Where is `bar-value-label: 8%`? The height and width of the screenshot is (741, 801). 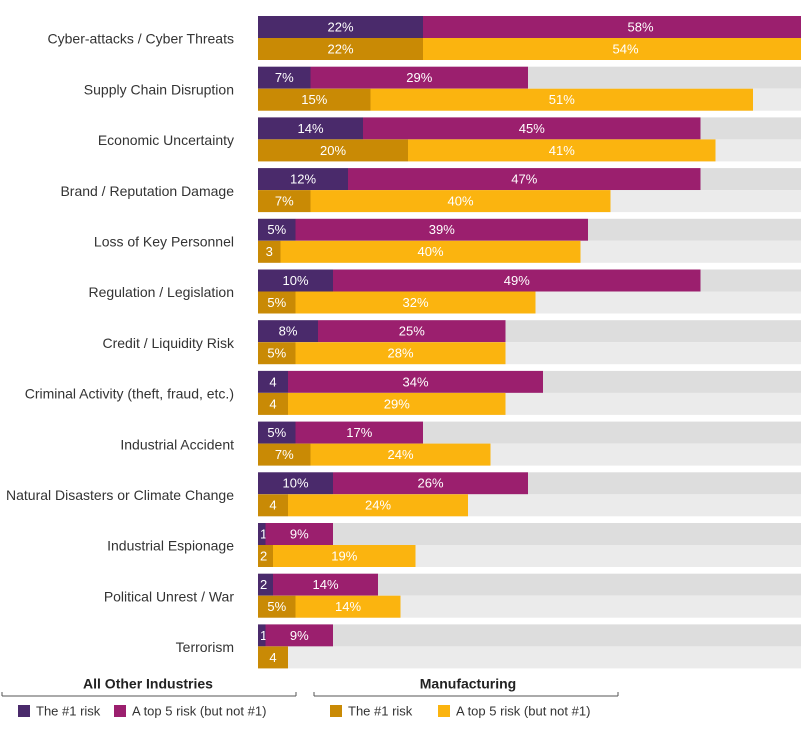 bar-value-label: 8% is located at coordinates (288, 331).